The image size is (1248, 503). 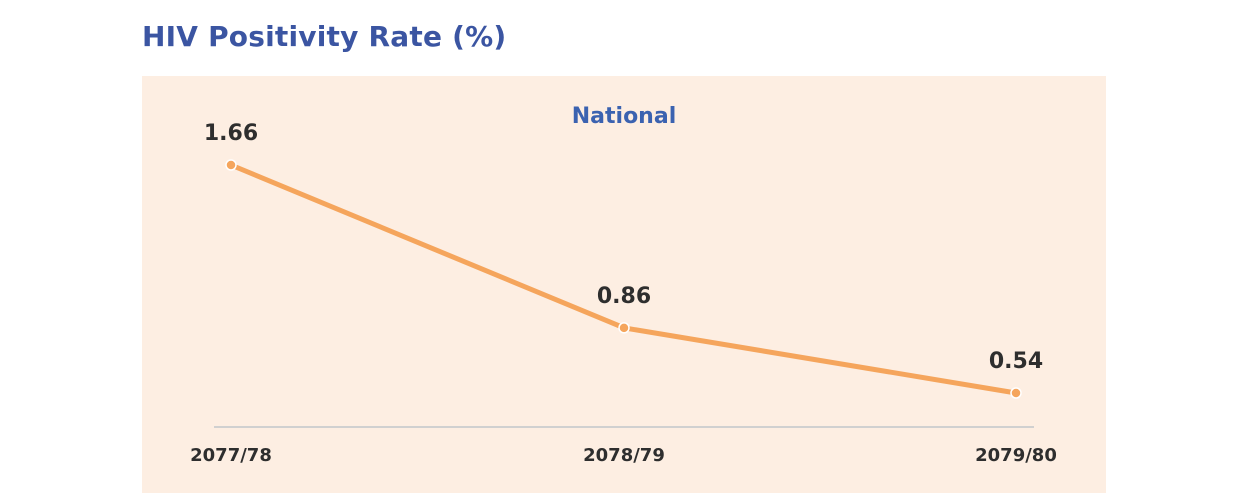 What do you see at coordinates (1016, 455) in the screenshot?
I see `x-tick-label: 2079/80` at bounding box center [1016, 455].